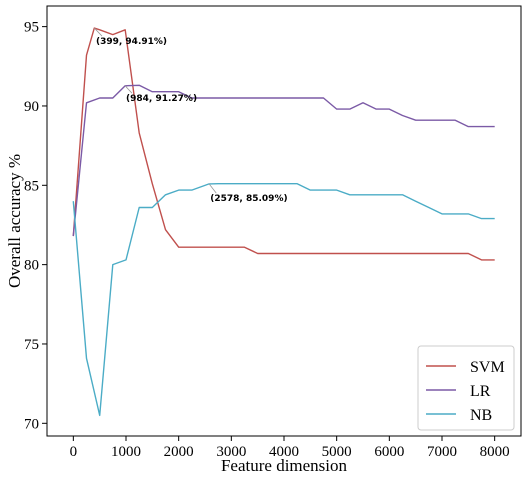 The height and width of the screenshot is (477, 529). Describe the element at coordinates (31, 28) in the screenshot. I see `y-tick-label: 95` at that location.